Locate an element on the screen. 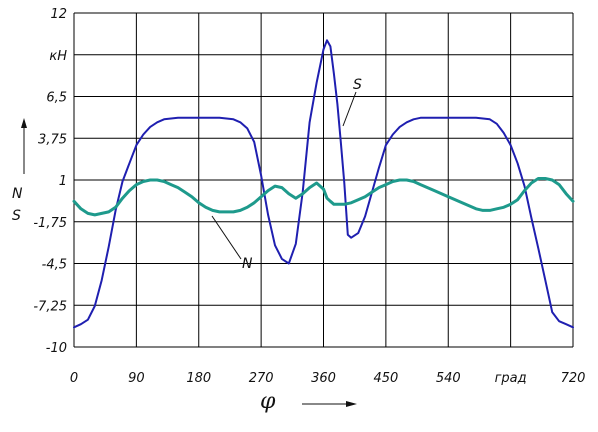 The image size is (598, 432). y-tick-label-5: -1,75 is located at coordinates (50, 223).